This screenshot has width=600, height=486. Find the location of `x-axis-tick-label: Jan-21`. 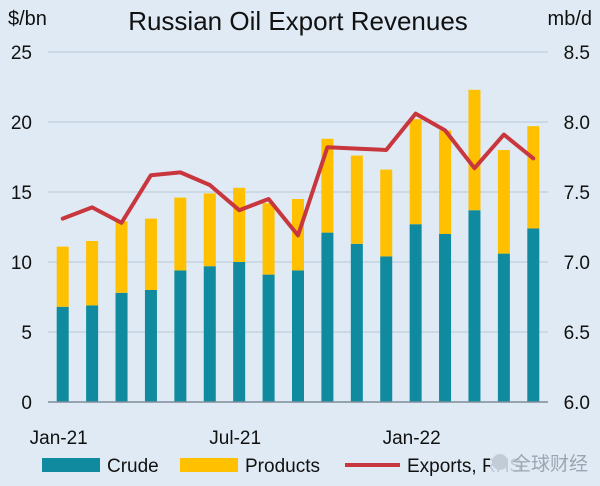

x-axis-tick-label: Jan-21 is located at coordinates (59, 438).